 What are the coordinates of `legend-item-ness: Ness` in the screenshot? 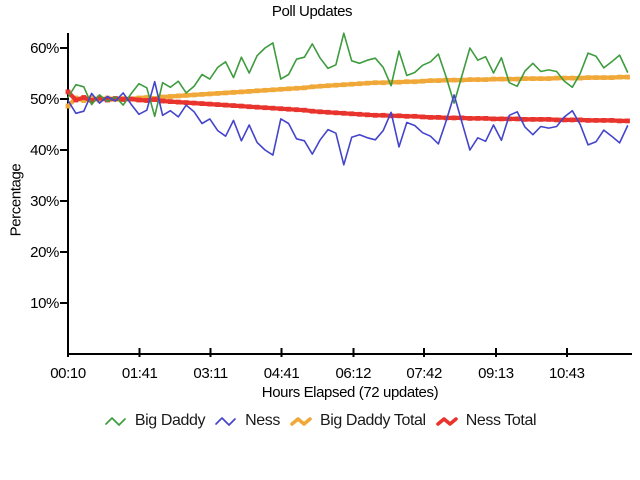 It's located at (247, 421).